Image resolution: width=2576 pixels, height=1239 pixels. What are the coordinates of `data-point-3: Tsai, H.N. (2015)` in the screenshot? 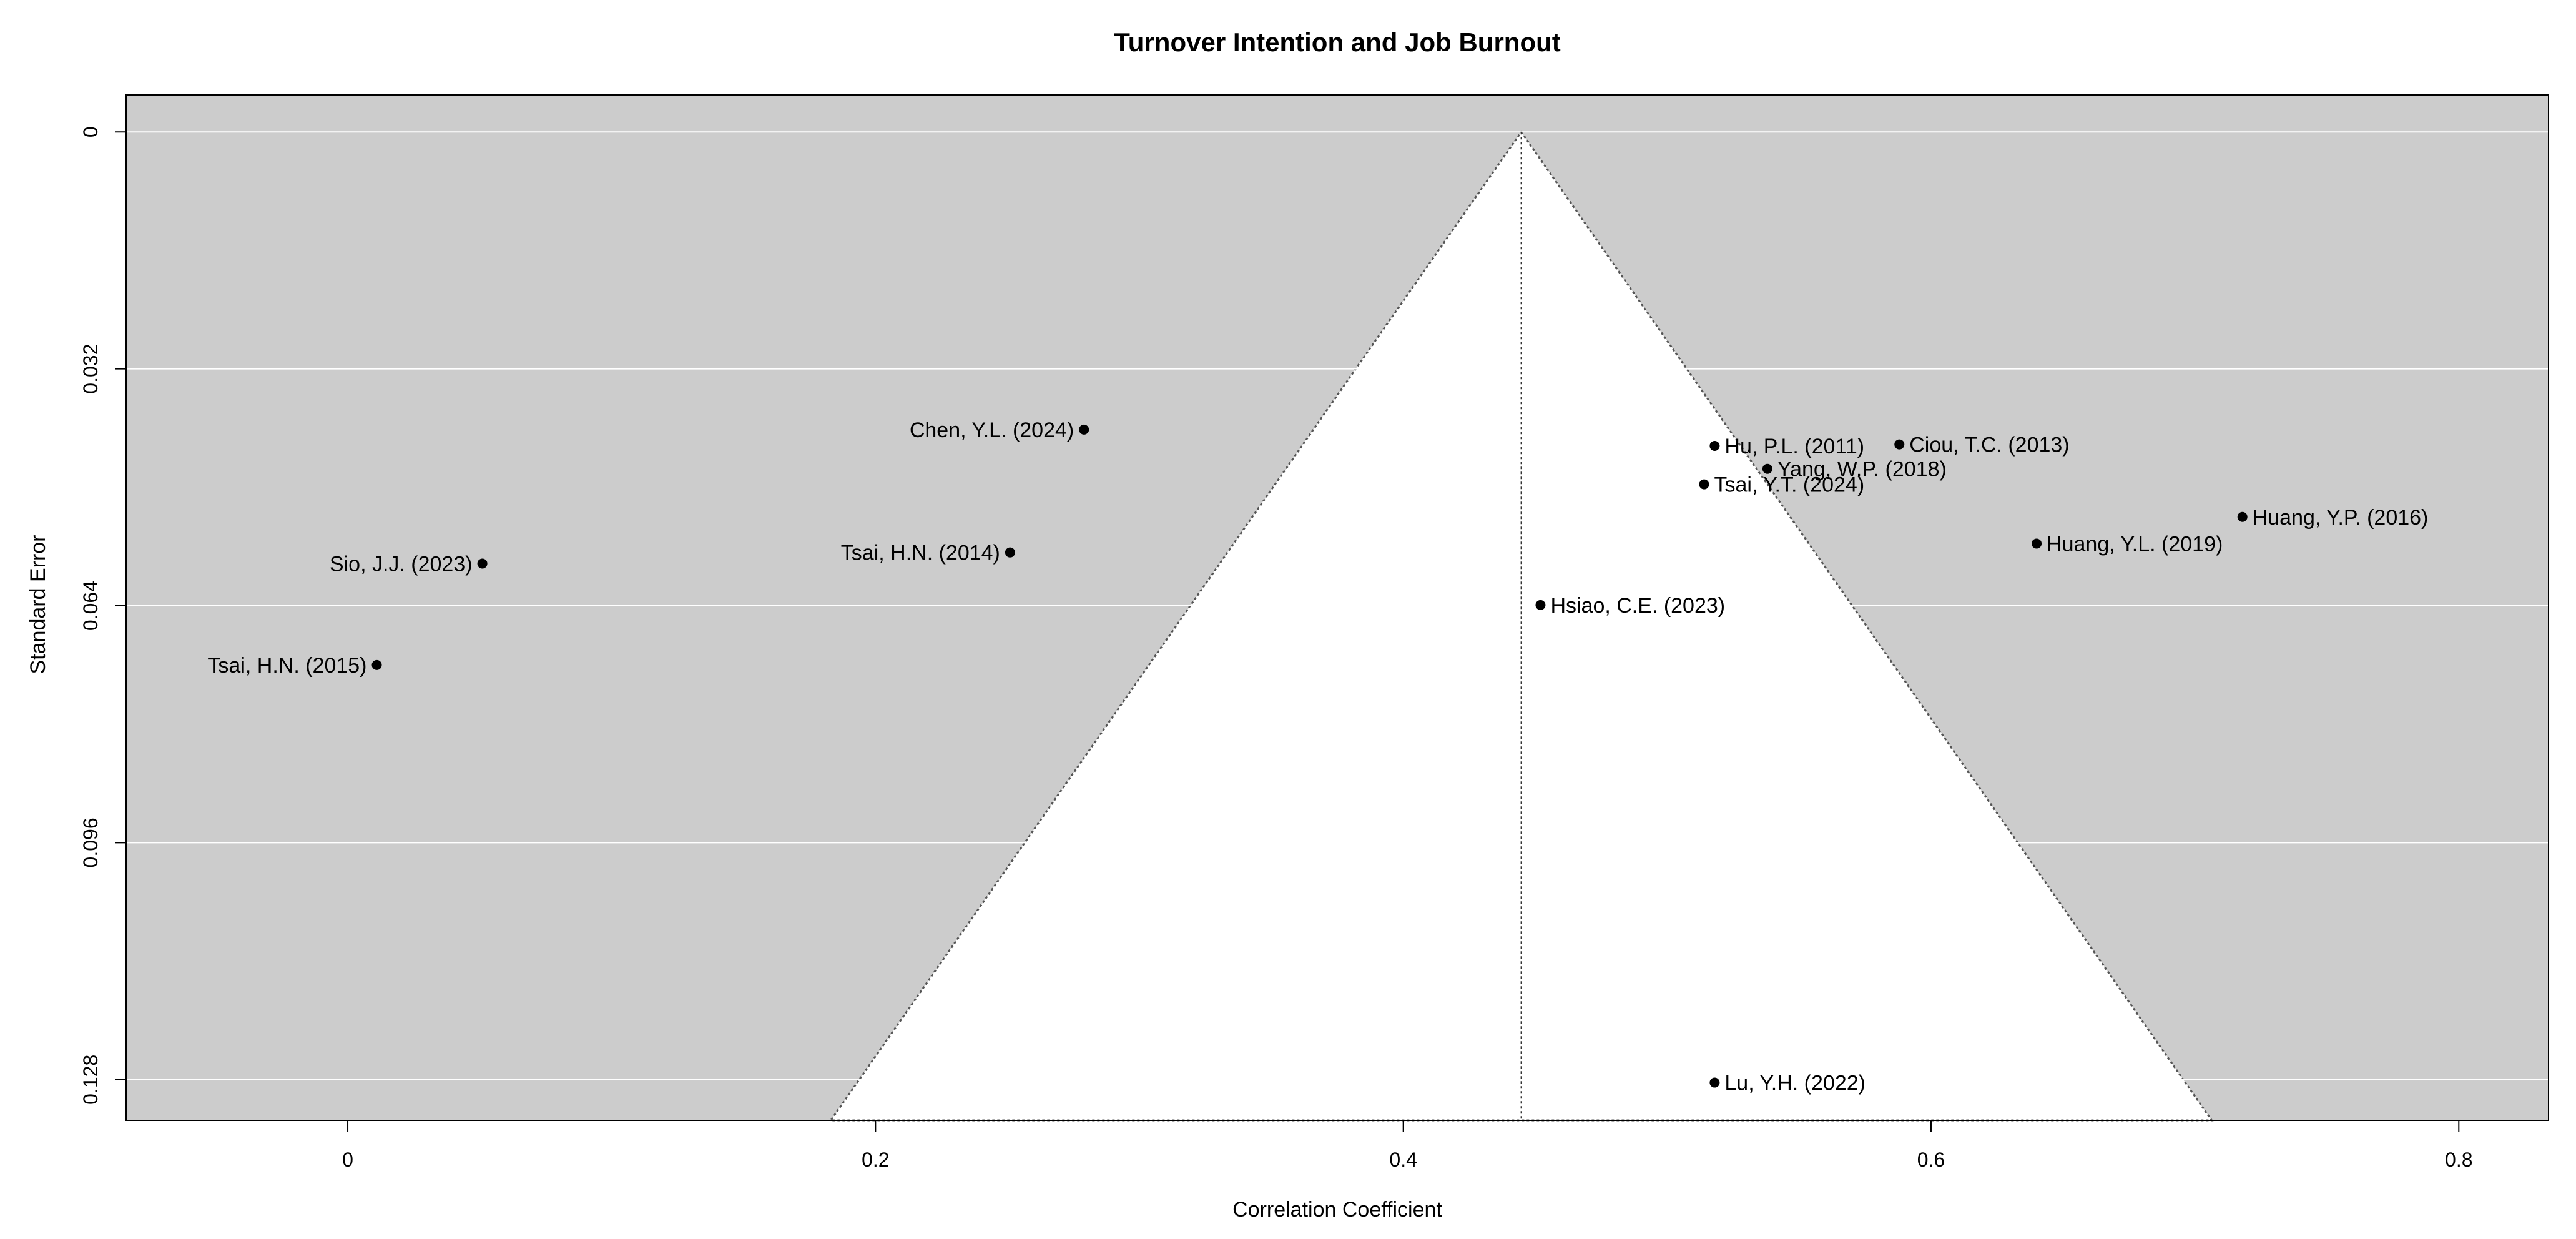 It's located at (294, 666).